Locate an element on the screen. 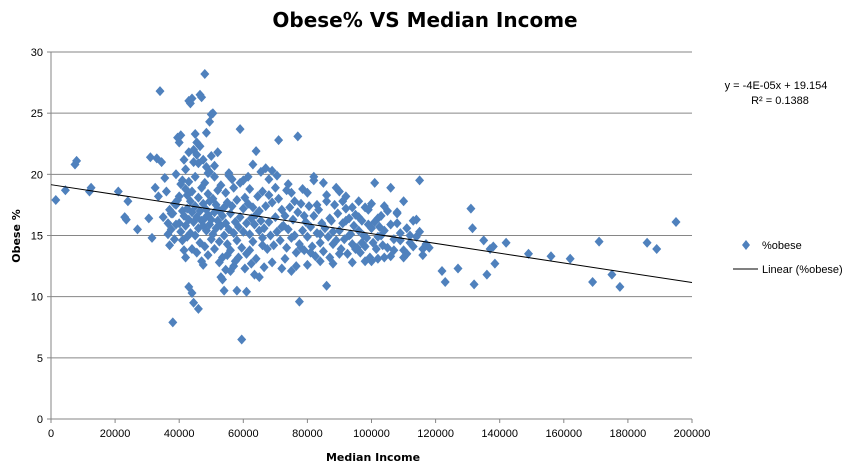 The image size is (854, 470). y-axis-title: Obese % is located at coordinates (16, 236).